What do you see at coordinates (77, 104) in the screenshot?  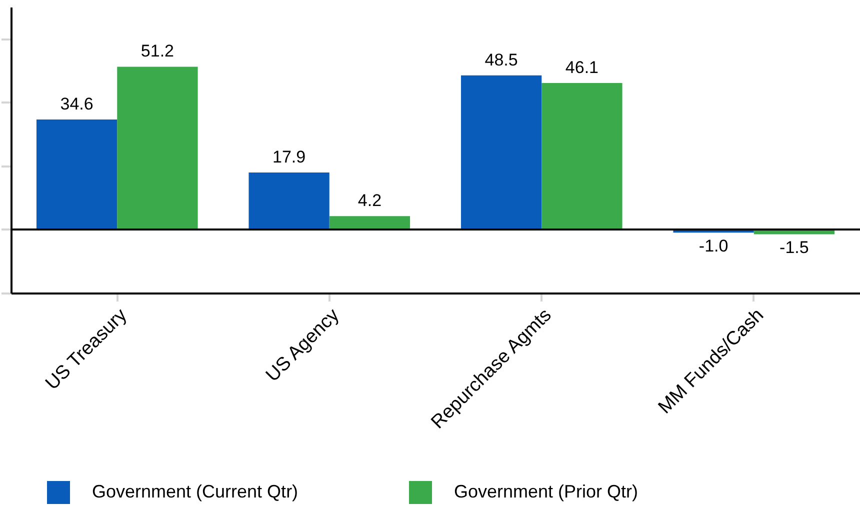 I see `data-label: 34.6` at bounding box center [77, 104].